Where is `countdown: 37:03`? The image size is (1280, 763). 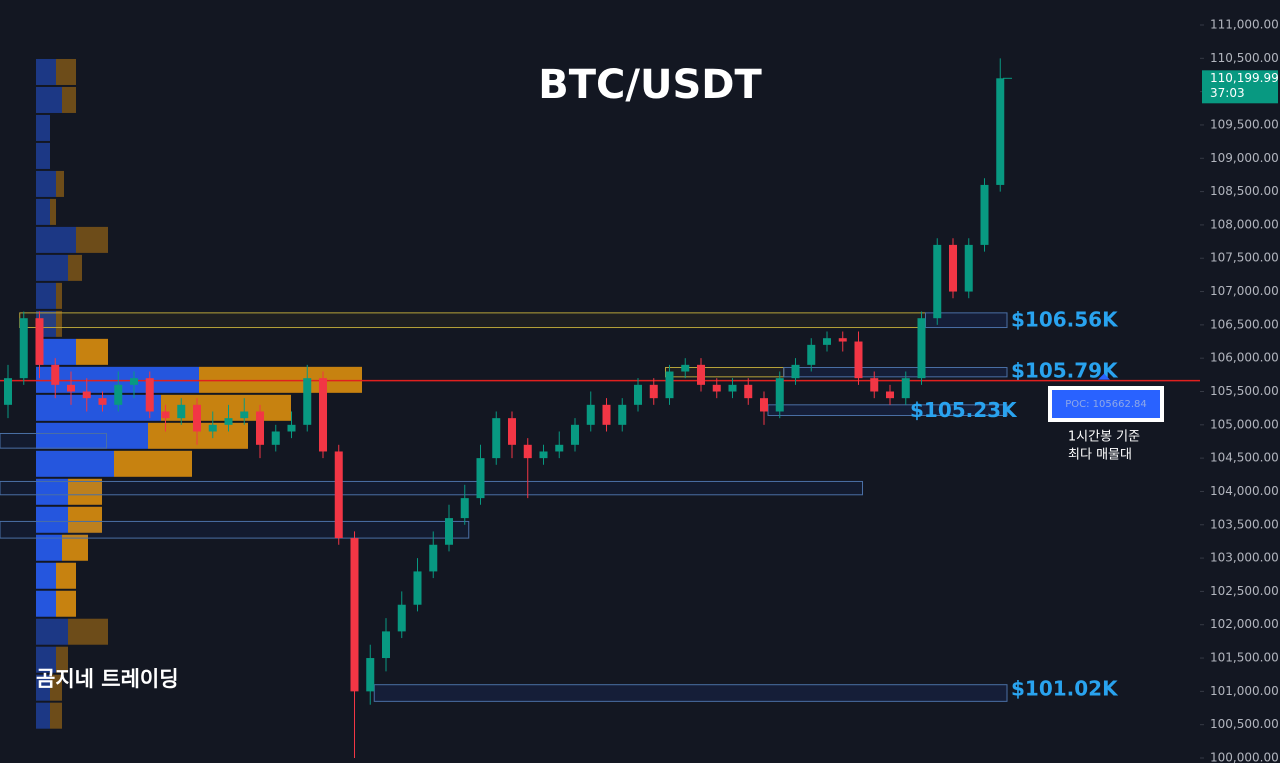 countdown: 37:03 is located at coordinates (1227, 93).